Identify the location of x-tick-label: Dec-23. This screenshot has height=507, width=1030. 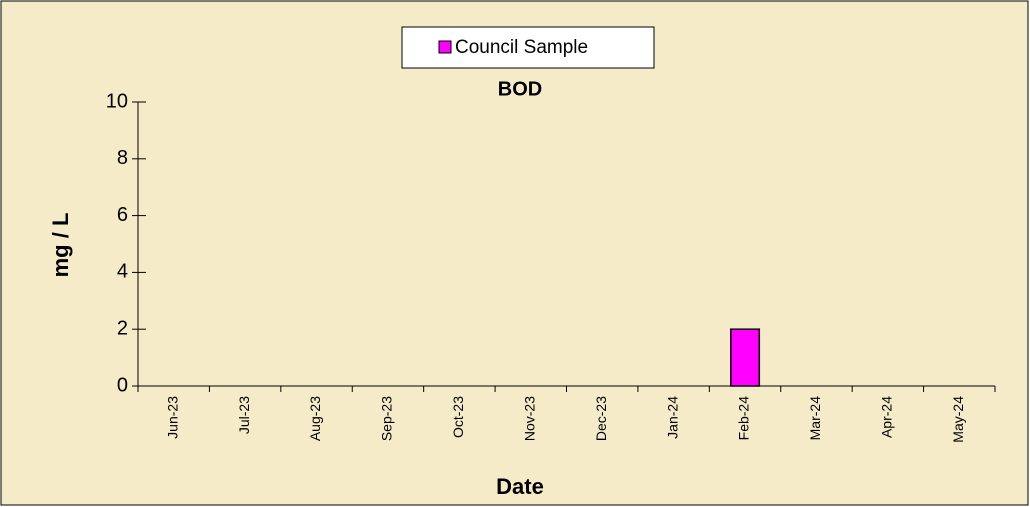
(601, 418).